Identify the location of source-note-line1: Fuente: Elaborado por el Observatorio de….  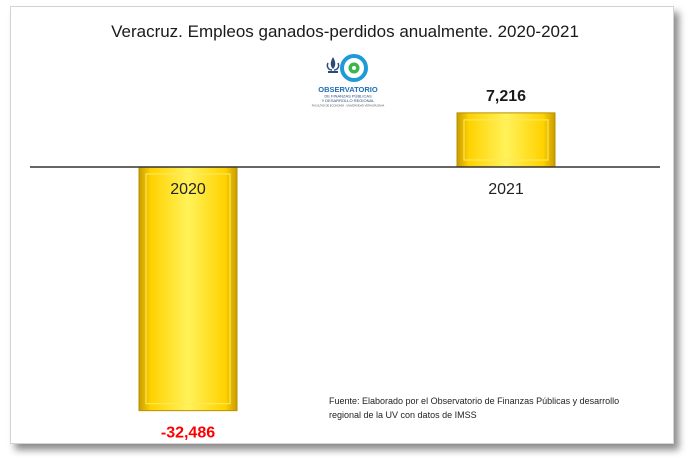
(474, 401).